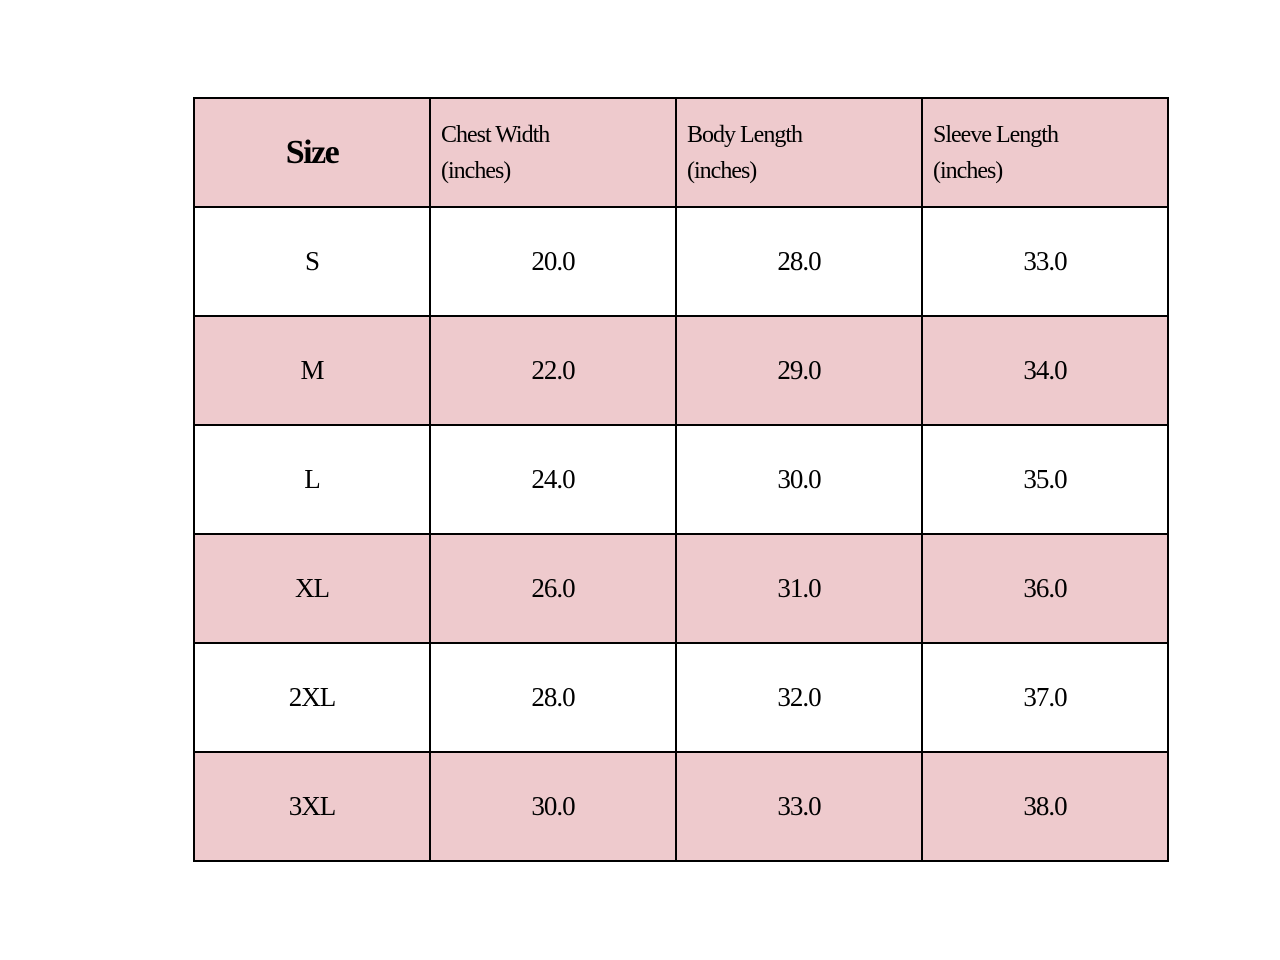 The height and width of the screenshot is (960, 1280). What do you see at coordinates (312, 152) in the screenshot?
I see `header-size: Size` at bounding box center [312, 152].